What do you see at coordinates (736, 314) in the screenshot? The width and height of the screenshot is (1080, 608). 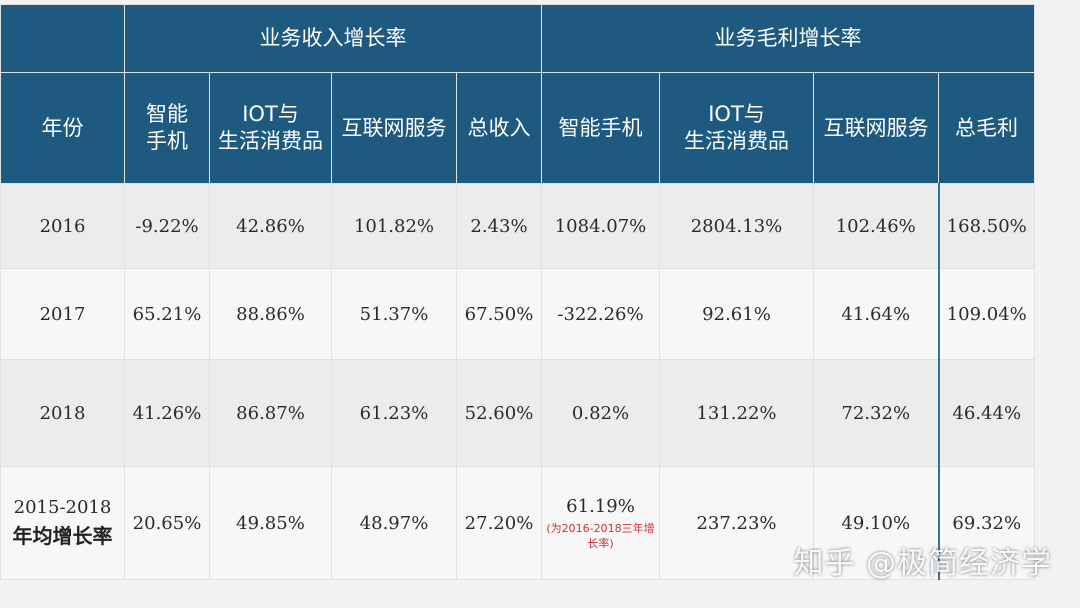 I see `value-cell: 92.61%` at bounding box center [736, 314].